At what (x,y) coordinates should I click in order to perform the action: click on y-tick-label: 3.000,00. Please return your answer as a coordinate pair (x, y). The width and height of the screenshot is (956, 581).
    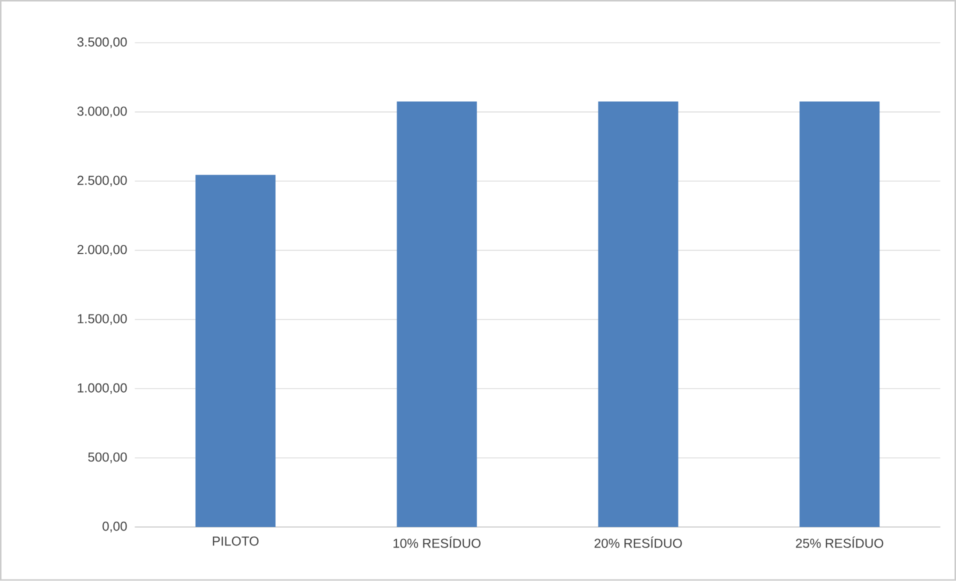
    Looking at the image, I should click on (102, 112).